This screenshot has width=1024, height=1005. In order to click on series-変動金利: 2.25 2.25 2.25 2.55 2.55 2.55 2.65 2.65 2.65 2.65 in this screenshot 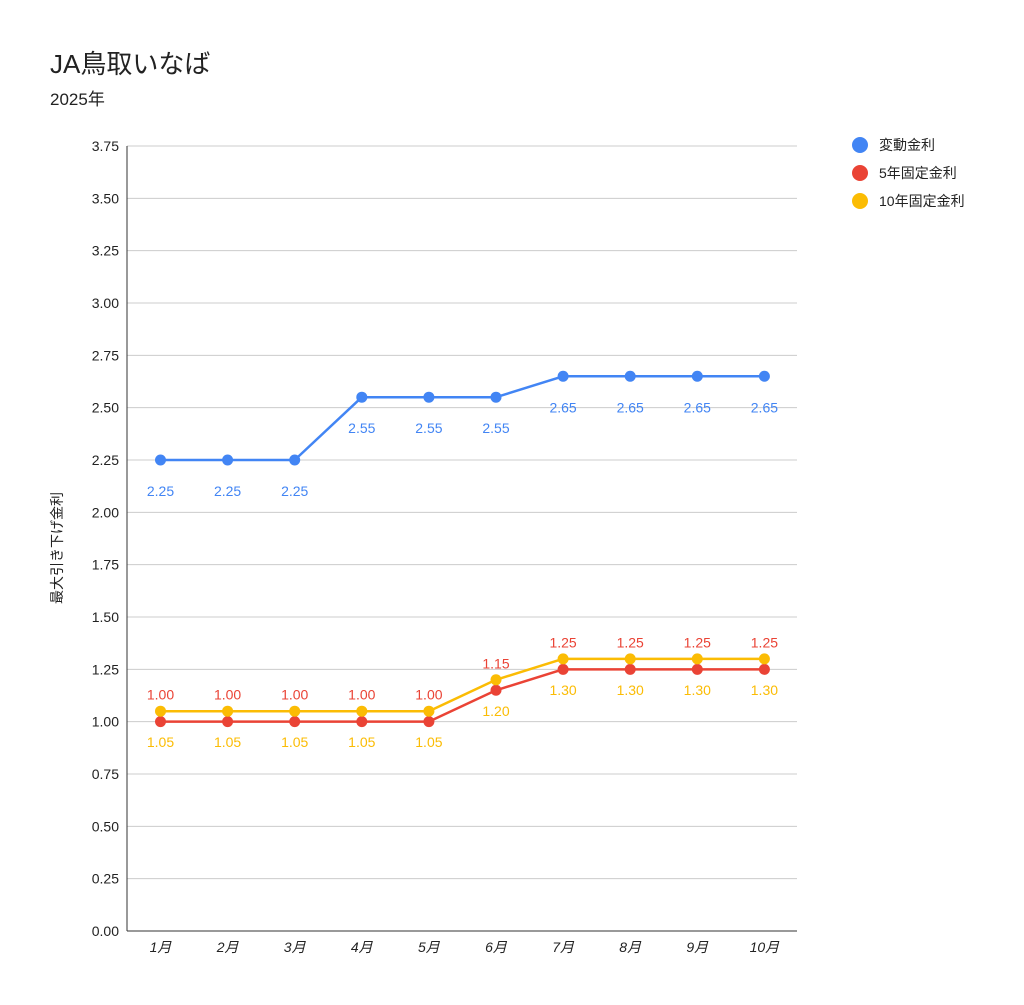, I will do `click(462, 434)`.